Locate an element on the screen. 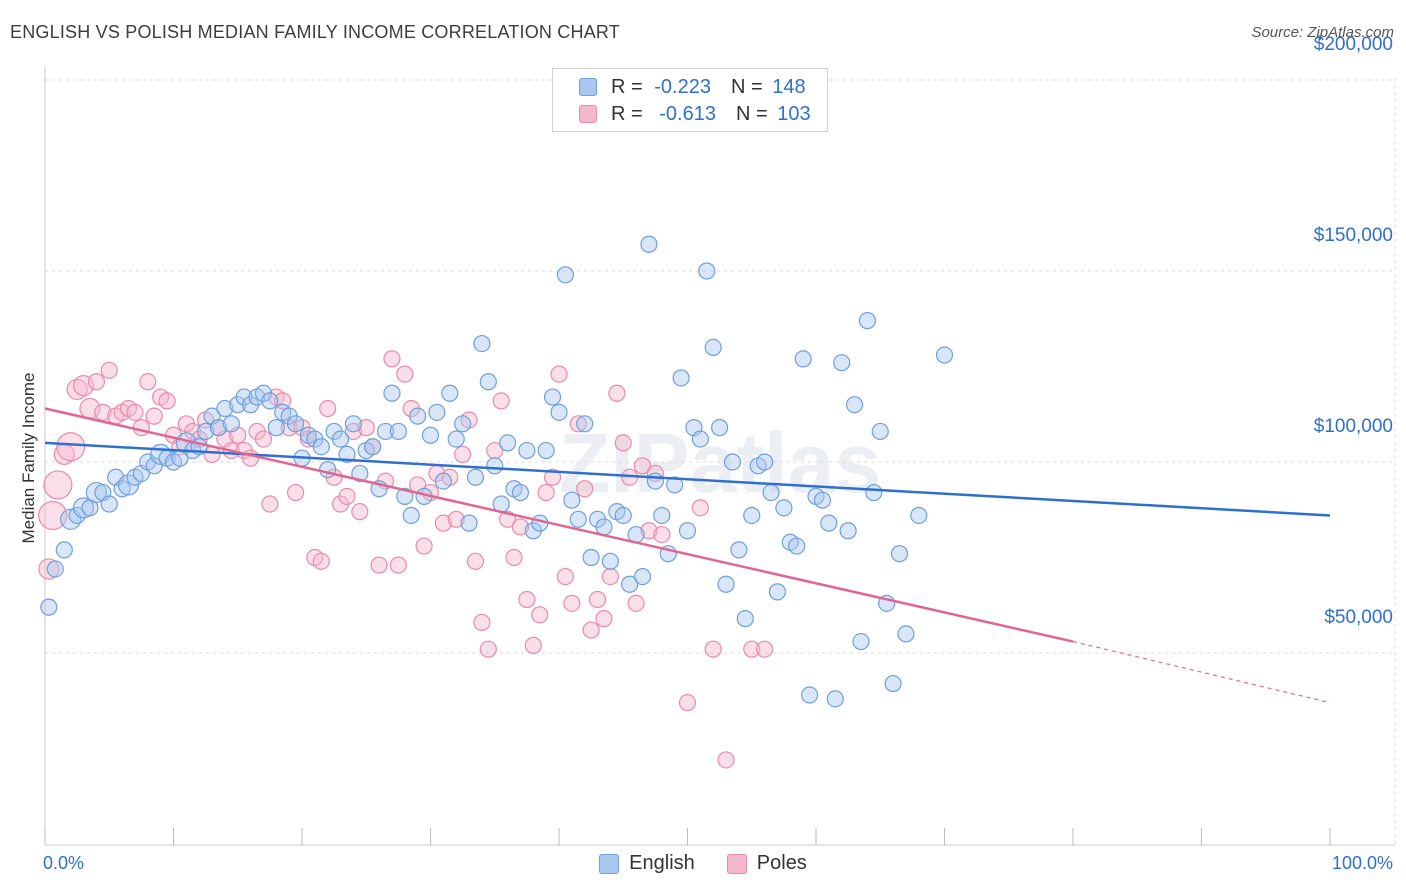 This screenshot has height=892, width=1406. english-legend-label: English is located at coordinates (662, 863).